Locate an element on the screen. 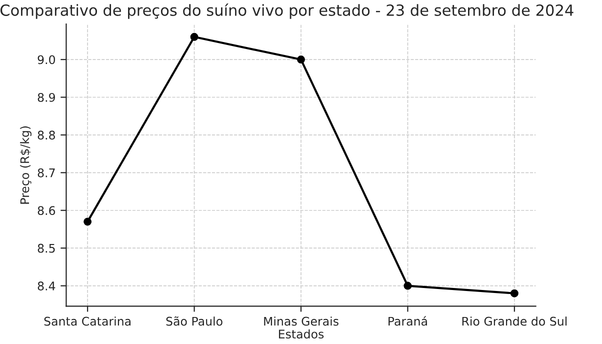 The width and height of the screenshot is (602, 344). x-tick-label: Paraná is located at coordinates (407, 321).